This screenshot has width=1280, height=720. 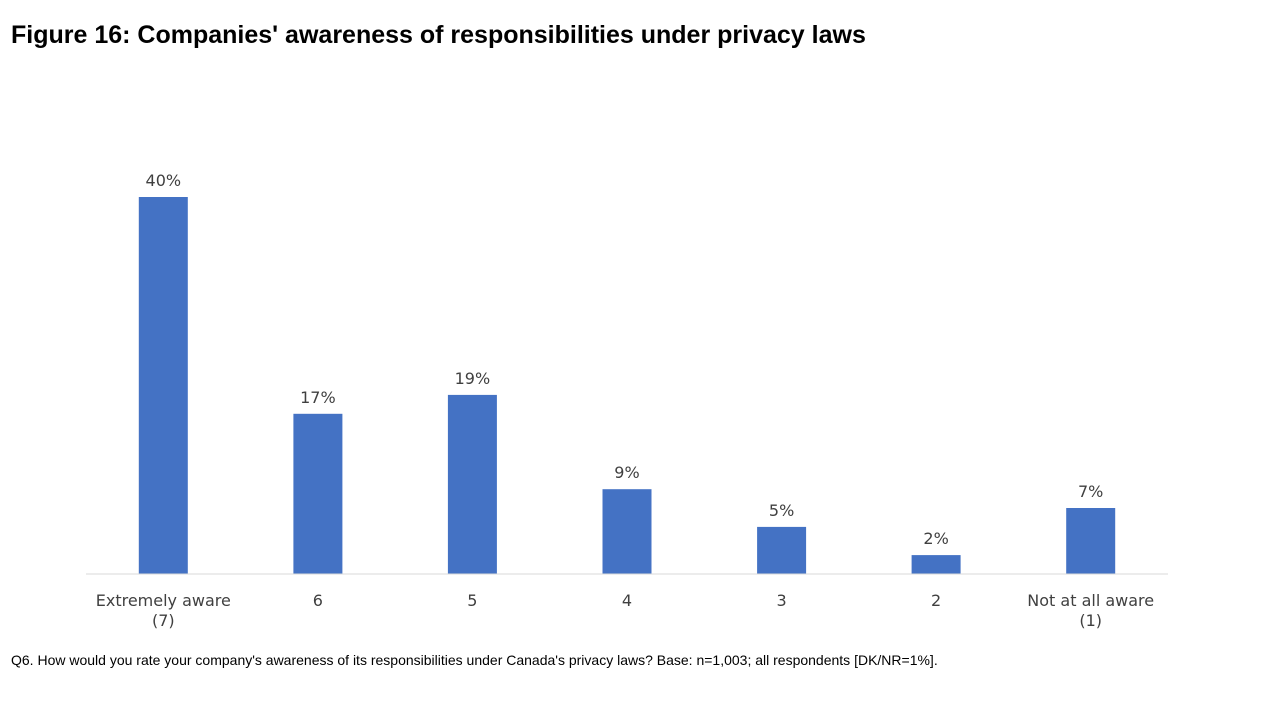 What do you see at coordinates (626, 472) in the screenshot?
I see `data-label-3: 9%` at bounding box center [626, 472].